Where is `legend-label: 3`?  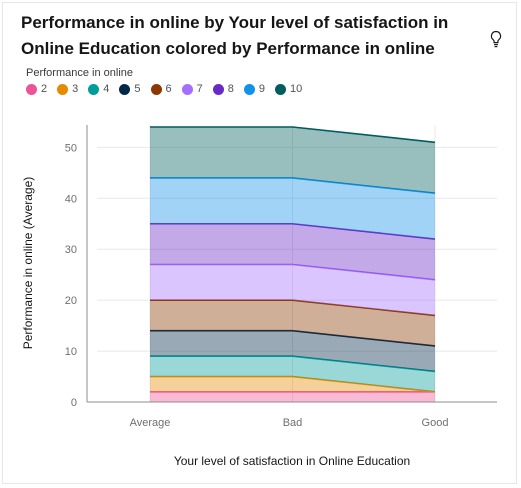
legend-label: 3 is located at coordinates (75, 89).